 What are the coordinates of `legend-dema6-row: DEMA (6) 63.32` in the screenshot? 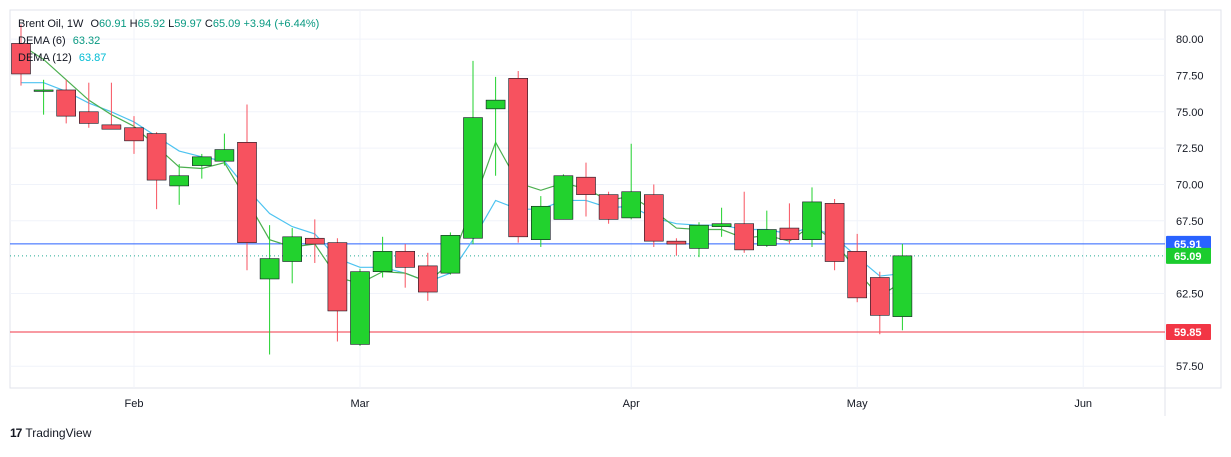 It's located at (168, 41).